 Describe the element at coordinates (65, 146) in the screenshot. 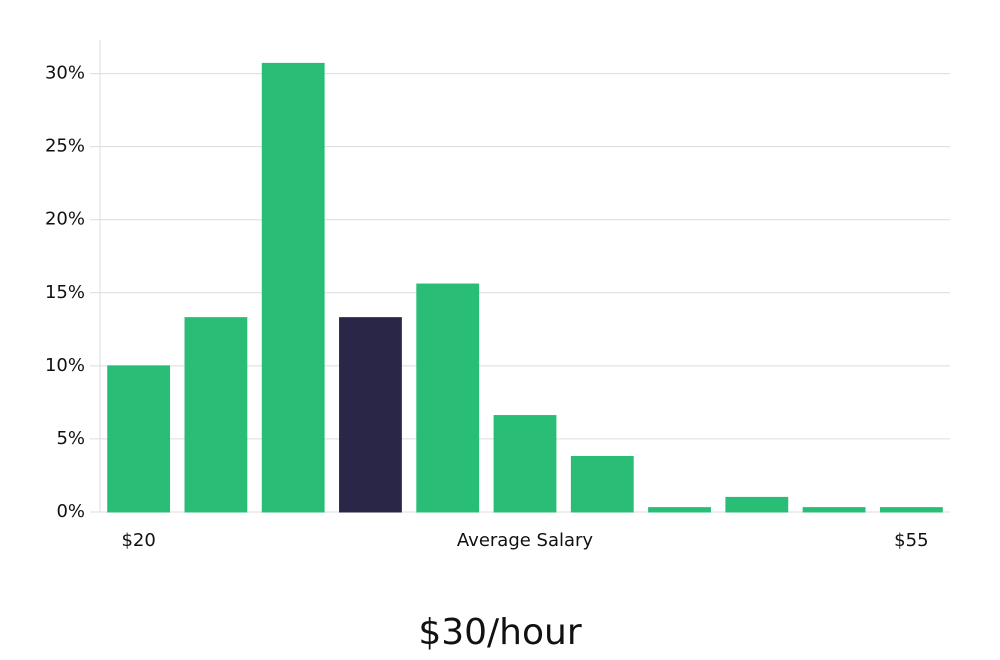

I see `y-tick-label: 25%` at that location.